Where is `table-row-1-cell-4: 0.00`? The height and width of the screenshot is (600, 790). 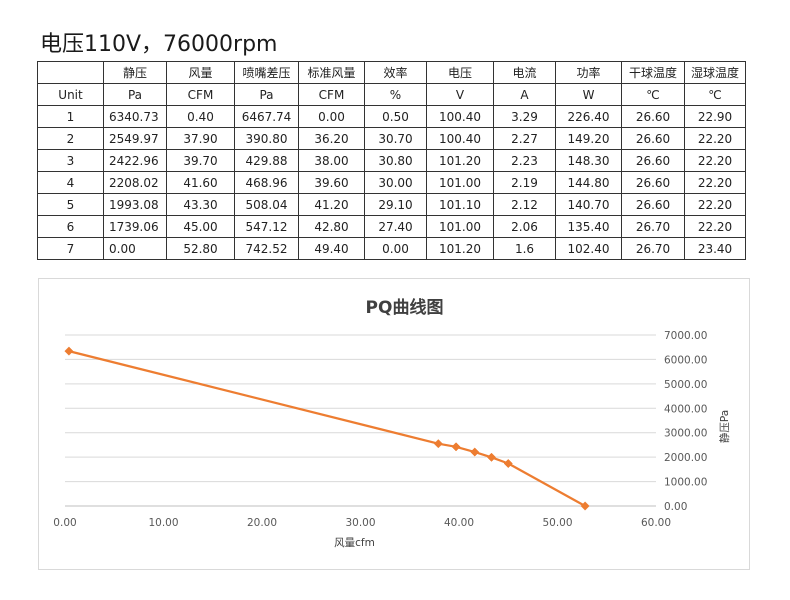 table-row-1-cell-4: 0.00 is located at coordinates (331, 116).